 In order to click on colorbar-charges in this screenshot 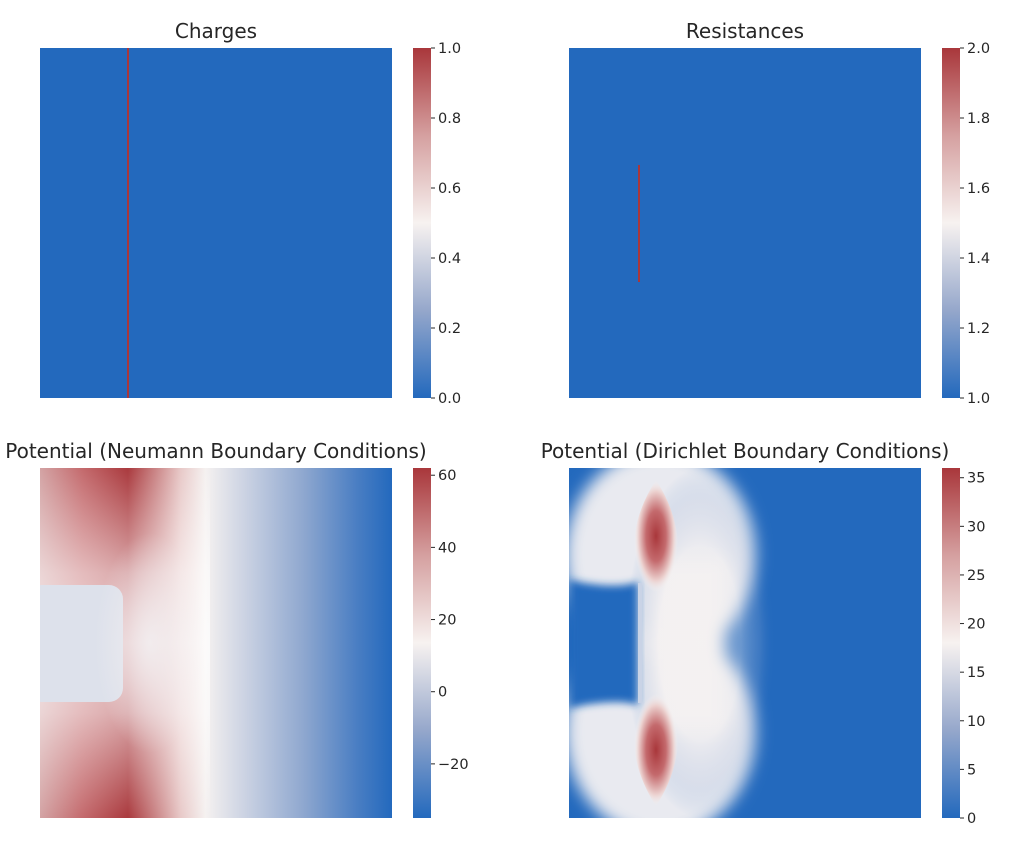, I will do `click(422, 223)`.